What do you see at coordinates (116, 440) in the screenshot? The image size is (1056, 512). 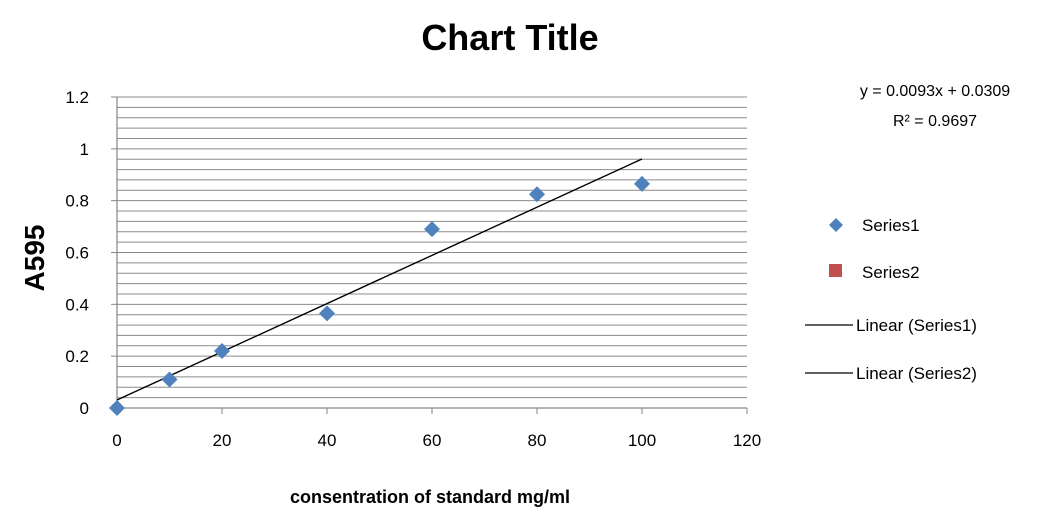 I see `x-tick-label: 0` at bounding box center [116, 440].